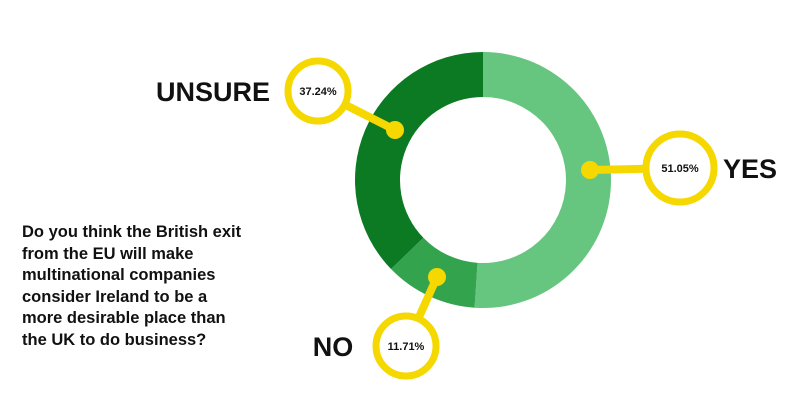  I want to click on donut-slice-unsure, so click(419, 161).